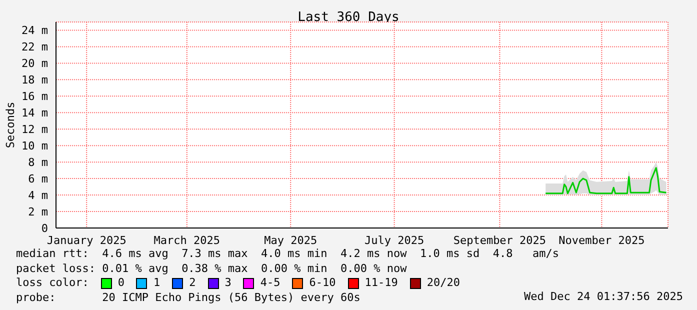  Describe the element at coordinates (35, 80) in the screenshot. I see `y-tick-label: 18 m` at that location.